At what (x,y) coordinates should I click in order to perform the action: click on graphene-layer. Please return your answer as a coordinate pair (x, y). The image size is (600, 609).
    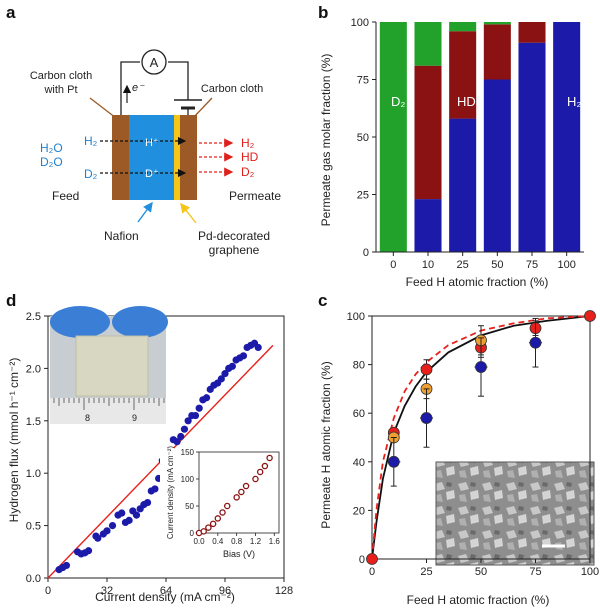
    Looking at the image, I should click on (177, 157).